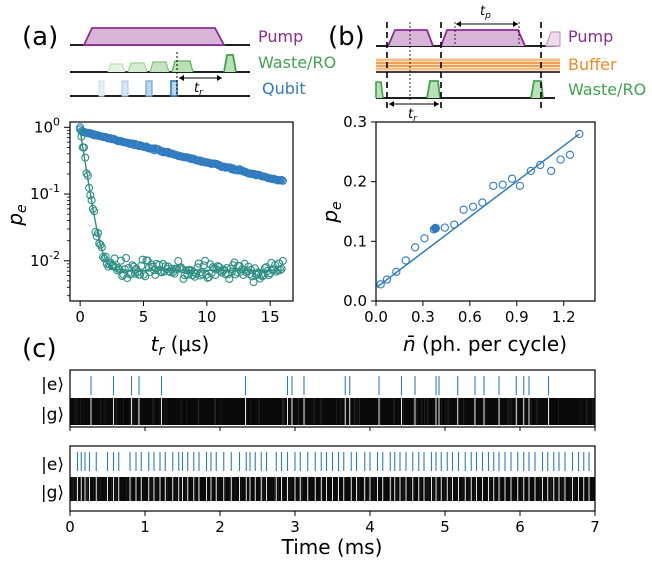 The width and height of the screenshot is (652, 561). I want to click on panel-b-schematic: (b) Pump Buffer Waste/RO tp, so click(487, 64).